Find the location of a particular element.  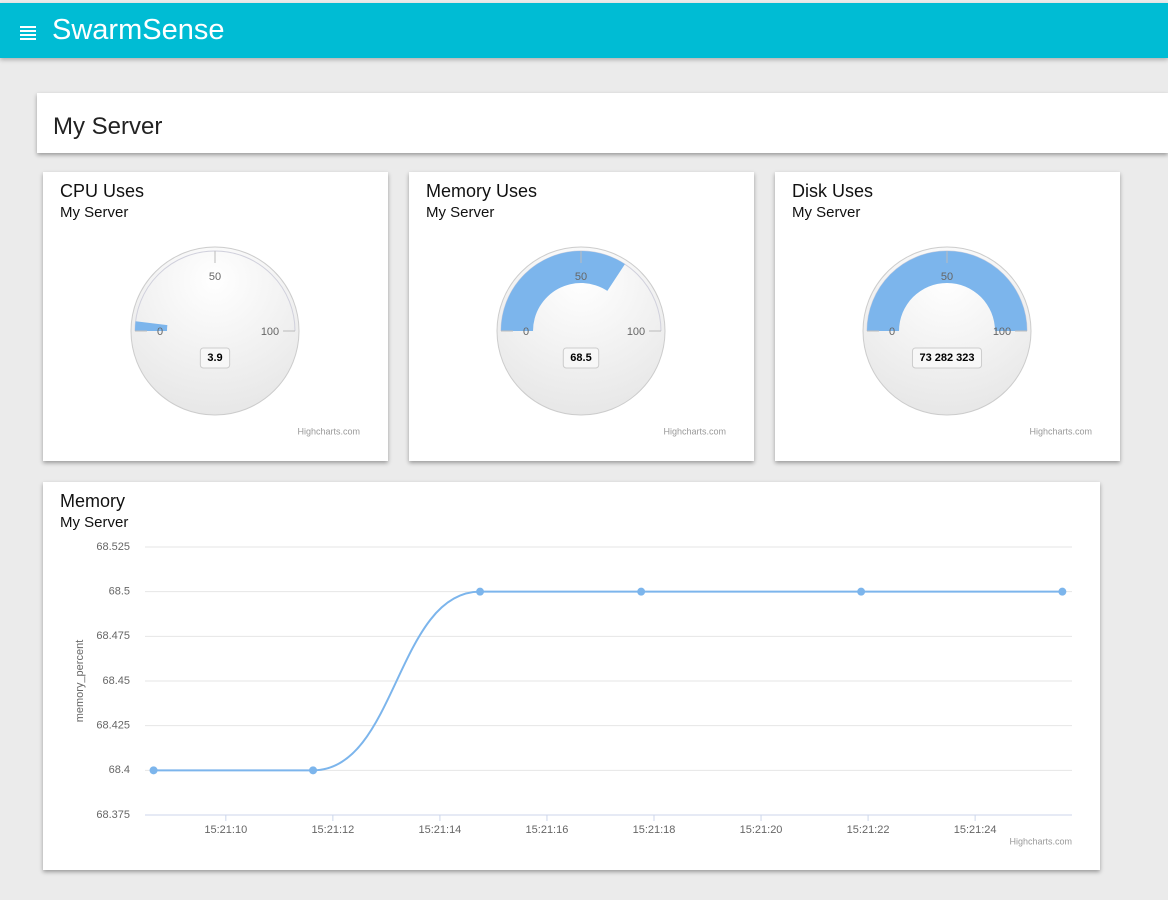

x-tick-label: 15:21:16 is located at coordinates (547, 830).